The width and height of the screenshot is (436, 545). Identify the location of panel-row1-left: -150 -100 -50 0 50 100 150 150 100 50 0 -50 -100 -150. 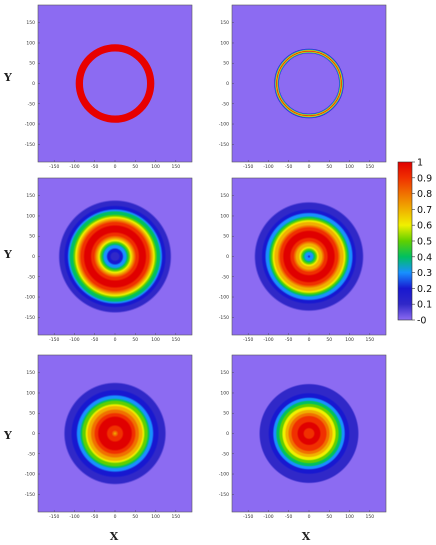
(109, 87).